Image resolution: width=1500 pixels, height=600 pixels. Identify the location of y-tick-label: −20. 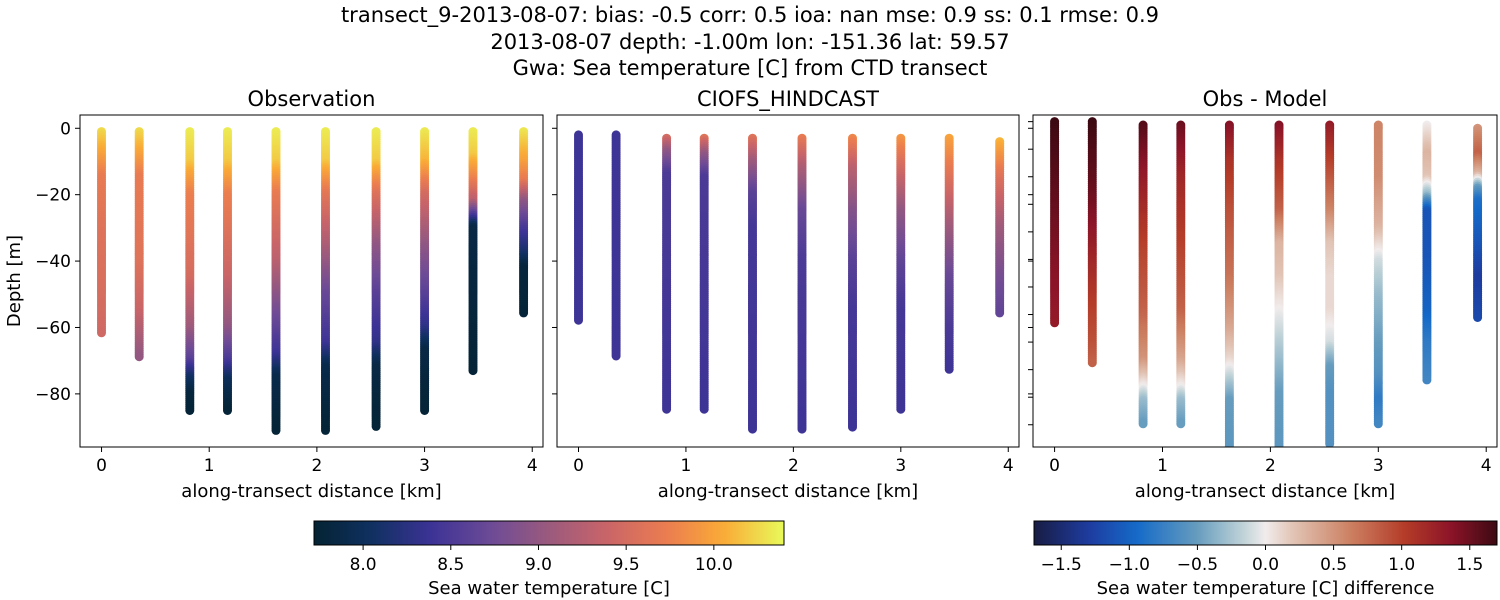
(53, 196).